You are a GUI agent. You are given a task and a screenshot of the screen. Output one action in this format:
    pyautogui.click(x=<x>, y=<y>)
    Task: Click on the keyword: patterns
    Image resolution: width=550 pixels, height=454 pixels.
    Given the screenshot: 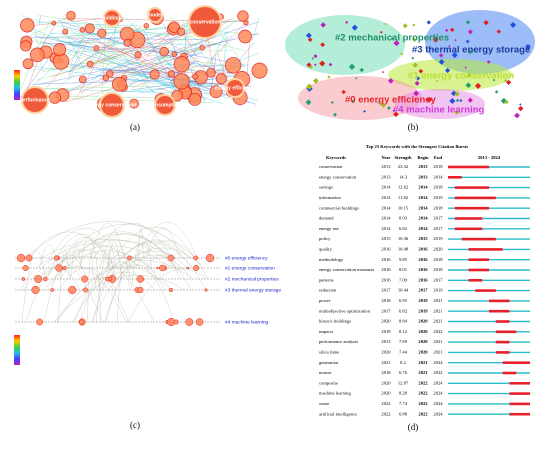 What is the action you would take?
    pyautogui.click(x=326, y=279)
    